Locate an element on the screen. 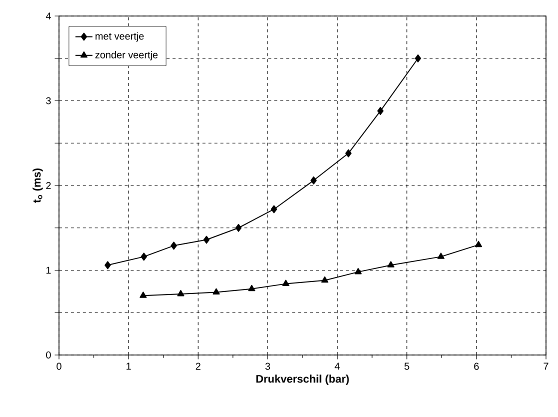 This screenshot has width=558, height=417. x-tick-label: 2 is located at coordinates (198, 366).